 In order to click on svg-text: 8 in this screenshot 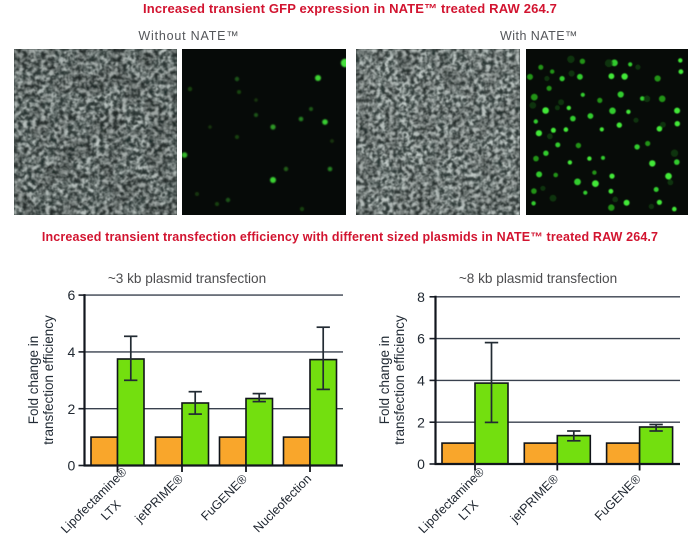, I will do `click(421, 297)`.